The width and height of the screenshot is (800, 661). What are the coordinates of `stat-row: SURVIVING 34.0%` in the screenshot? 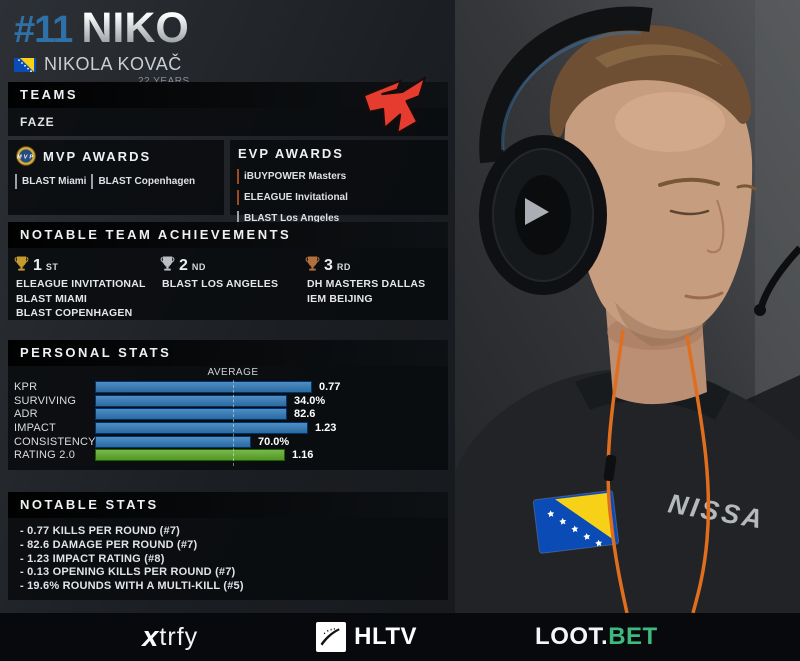 It's located at (228, 400).